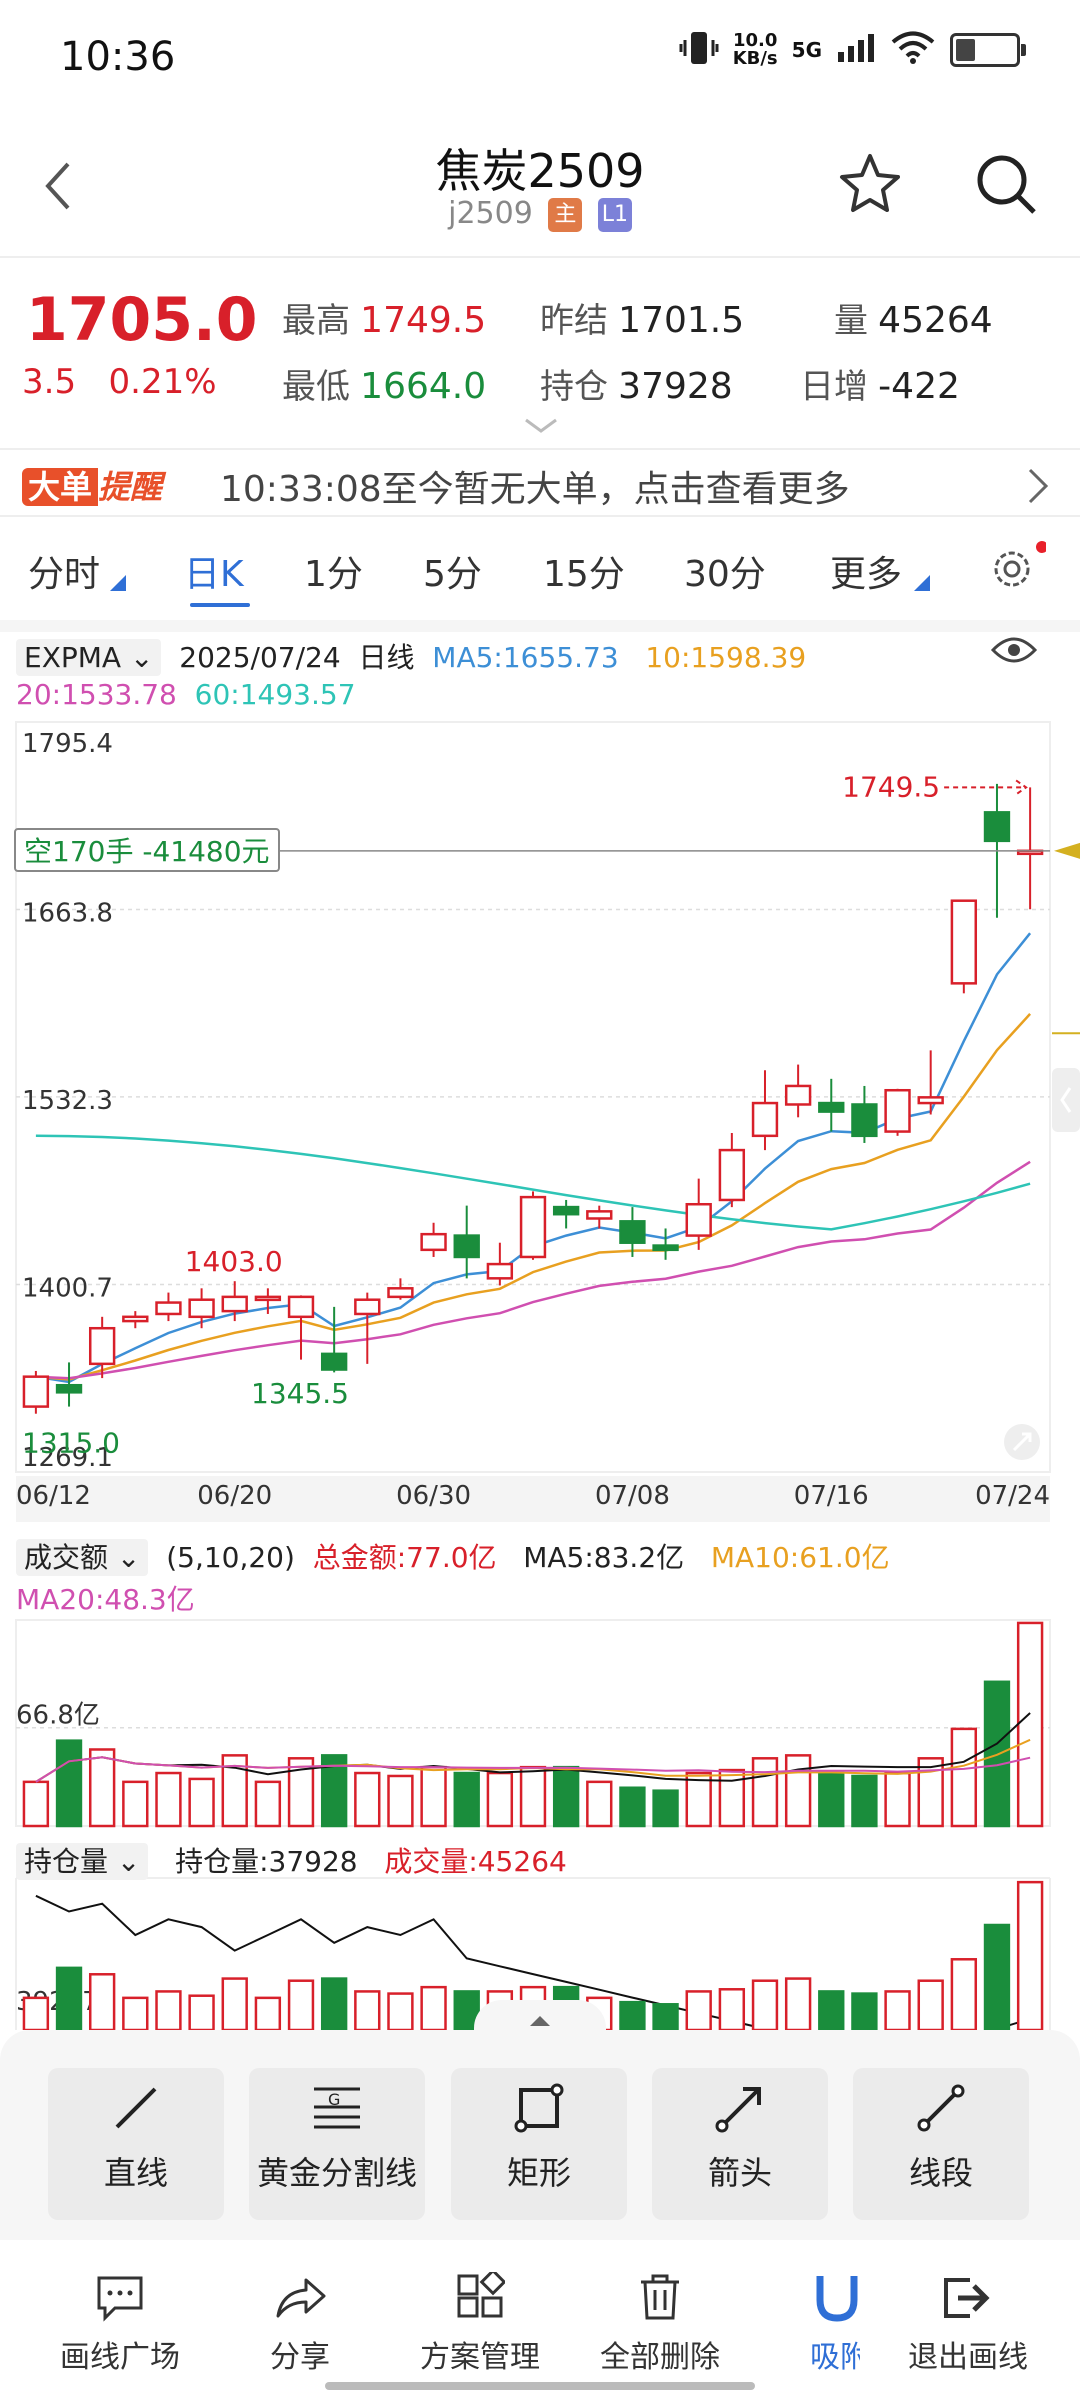 The height and width of the screenshot is (2400, 1080). Describe the element at coordinates (539, 2144) in the screenshot. I see `tool-rectangle: 矩形` at that location.